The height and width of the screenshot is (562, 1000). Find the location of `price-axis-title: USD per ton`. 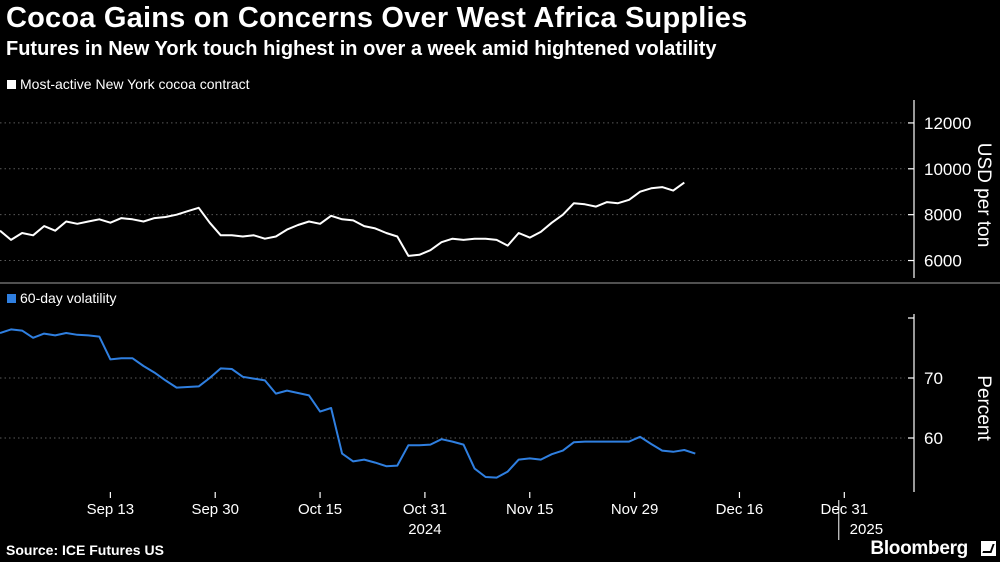

price-axis-title: USD per ton is located at coordinates (983, 195).